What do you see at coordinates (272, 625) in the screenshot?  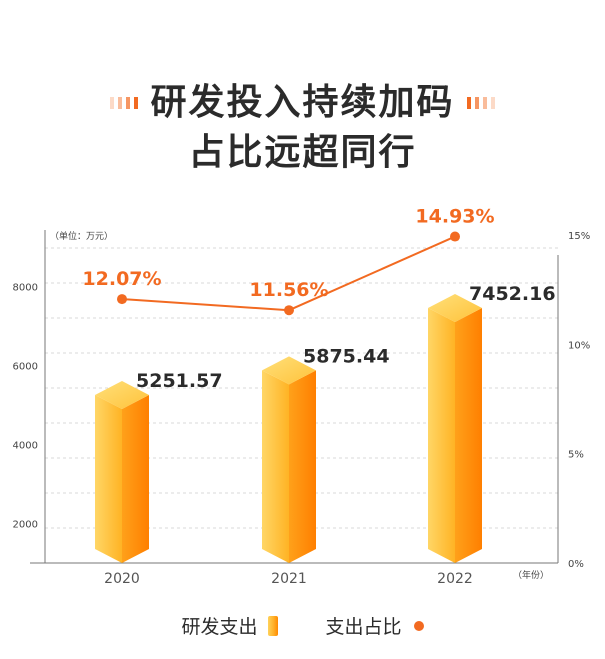 I see `bar-swatch-icon` at bounding box center [272, 625].